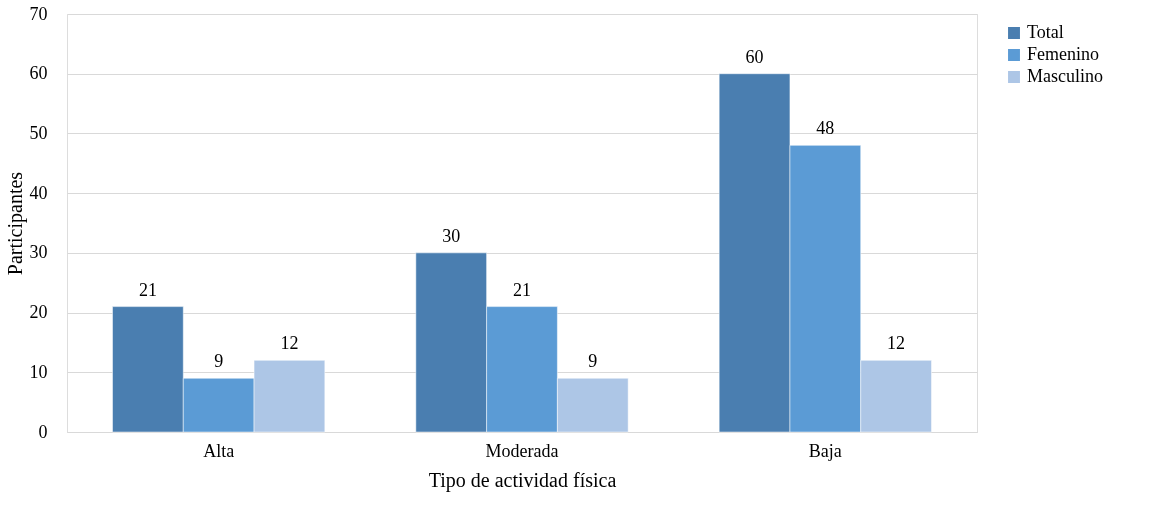 The width and height of the screenshot is (1160, 521). Describe the element at coordinates (219, 450) in the screenshot. I see `x-tick-label: Alta` at that location.